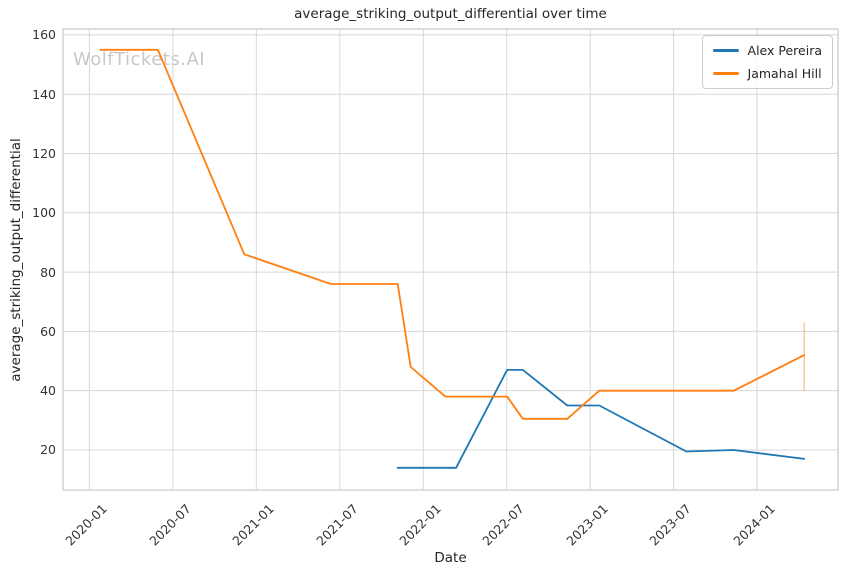 The width and height of the screenshot is (848, 575). What do you see at coordinates (44, 94) in the screenshot?
I see `y-tick-label: 140` at bounding box center [44, 94].